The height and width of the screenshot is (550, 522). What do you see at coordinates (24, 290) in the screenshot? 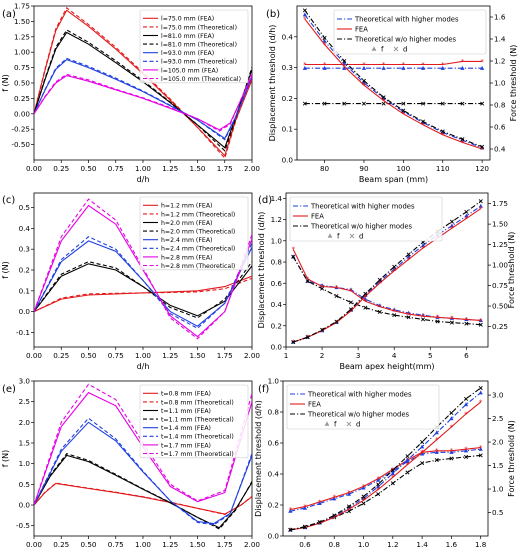
I see `y-tick-label: 0.1` at bounding box center [24, 290].